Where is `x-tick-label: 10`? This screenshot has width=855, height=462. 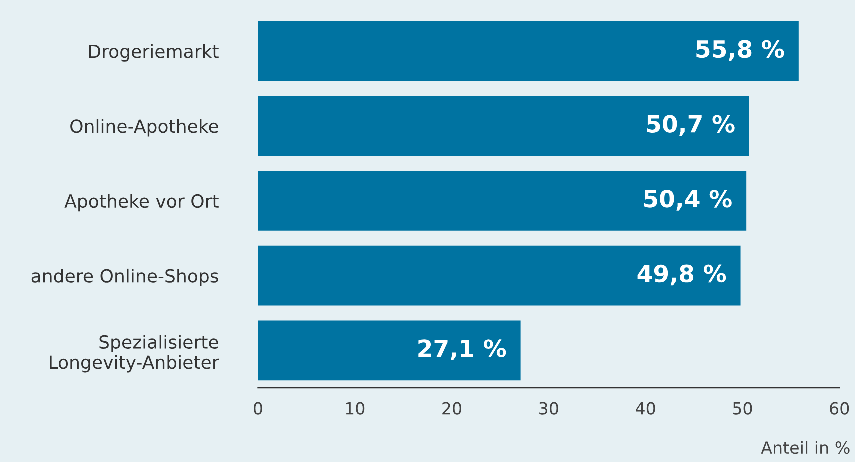 x-tick-label: 10 is located at coordinates (355, 408).